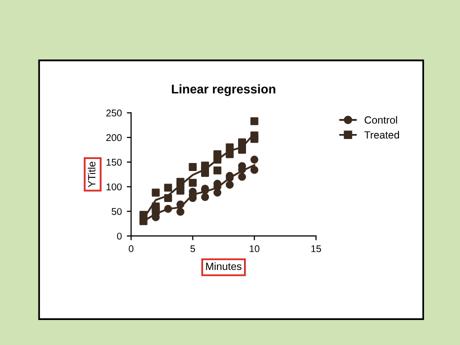 Image resolution: width=460 pixels, height=345 pixels. Describe the element at coordinates (193, 248) in the screenshot. I see `x-tick-label: 5` at that location.